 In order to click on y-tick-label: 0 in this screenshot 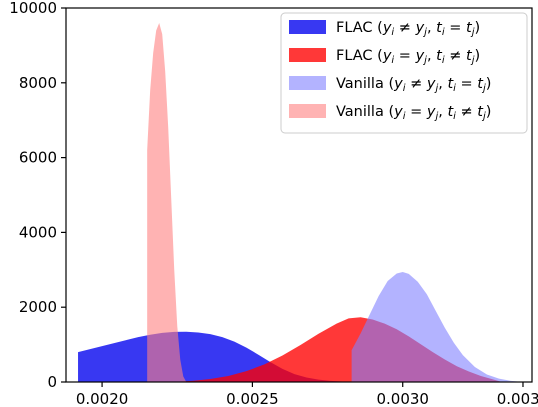, I will do `click(52, 382)`.